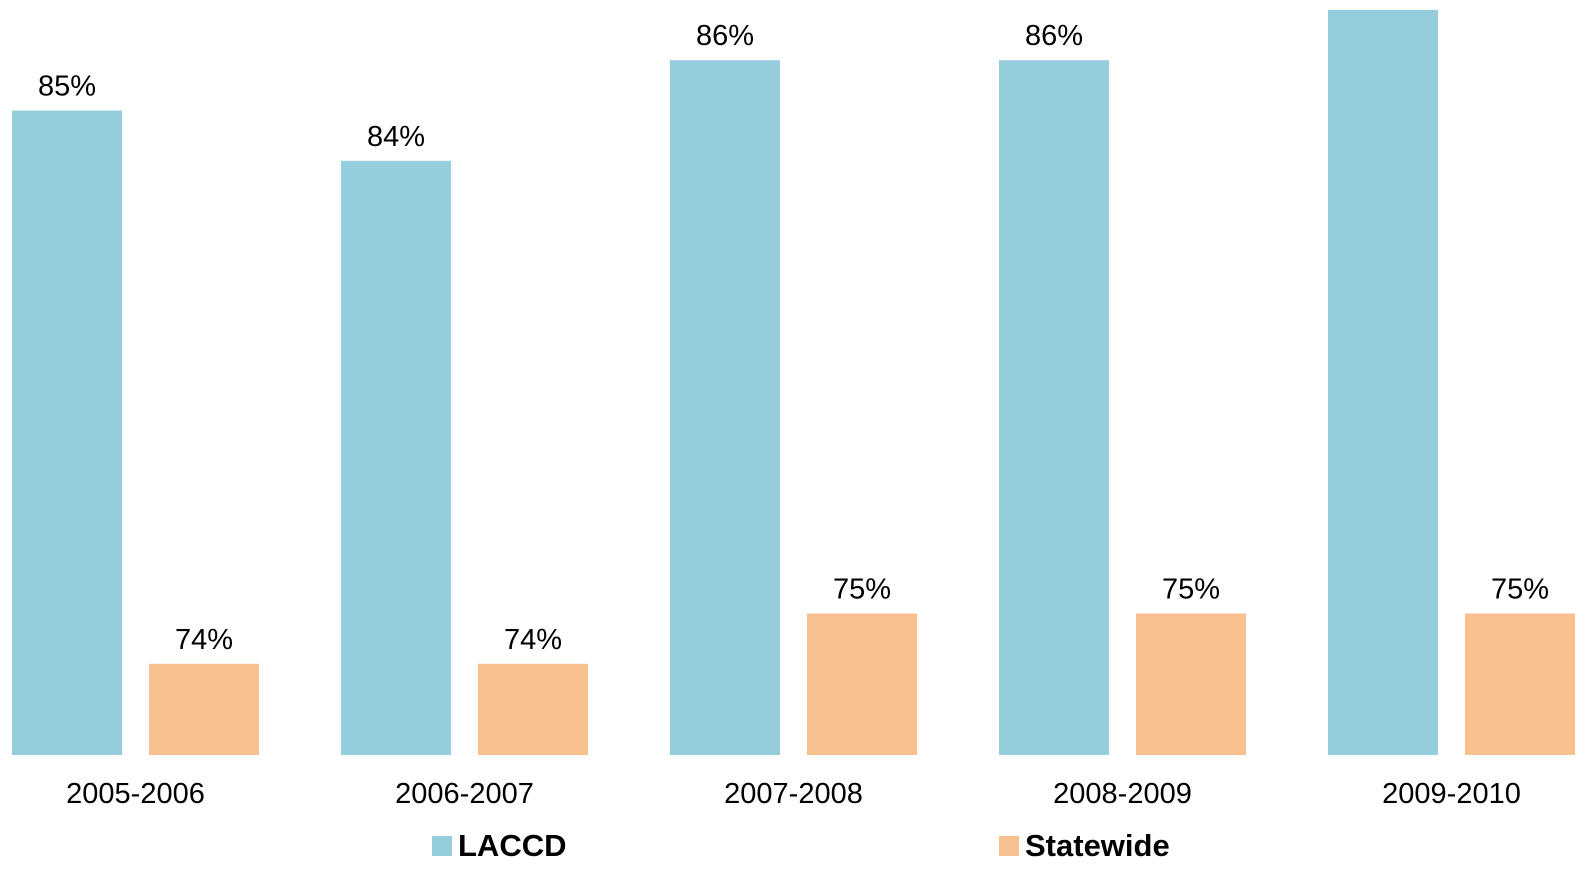  What do you see at coordinates (1122, 794) in the screenshot?
I see `x-tick-label-2008-2009: 2008-2009` at bounding box center [1122, 794].